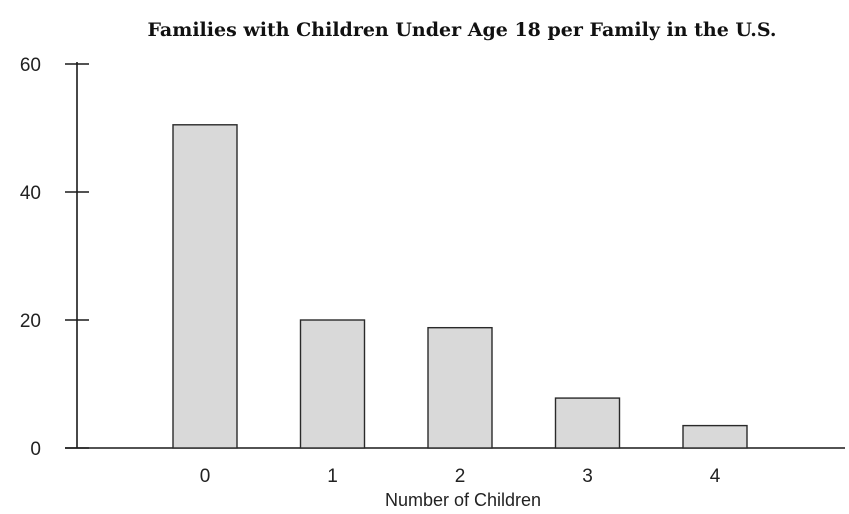 The width and height of the screenshot is (849, 514). What do you see at coordinates (715, 476) in the screenshot?
I see `x-tick-label: 4` at bounding box center [715, 476].